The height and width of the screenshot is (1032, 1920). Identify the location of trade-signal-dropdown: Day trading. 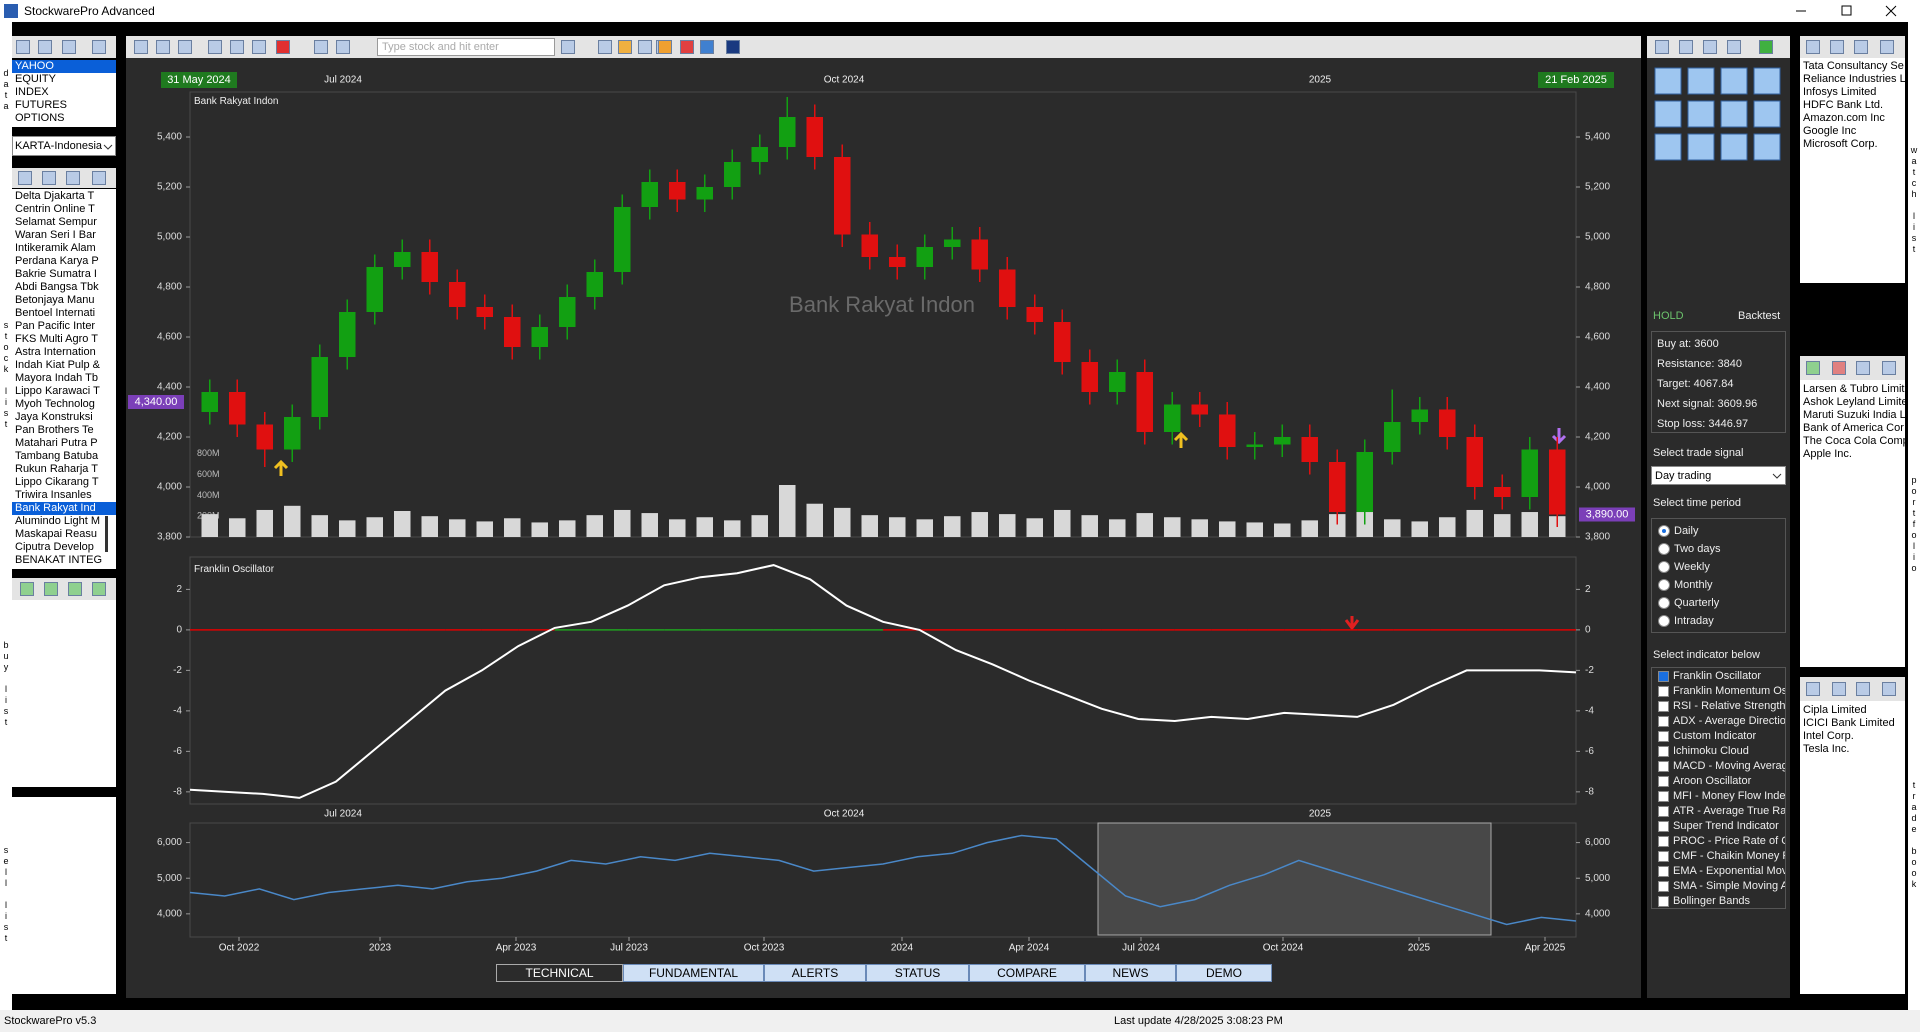
(1718, 475).